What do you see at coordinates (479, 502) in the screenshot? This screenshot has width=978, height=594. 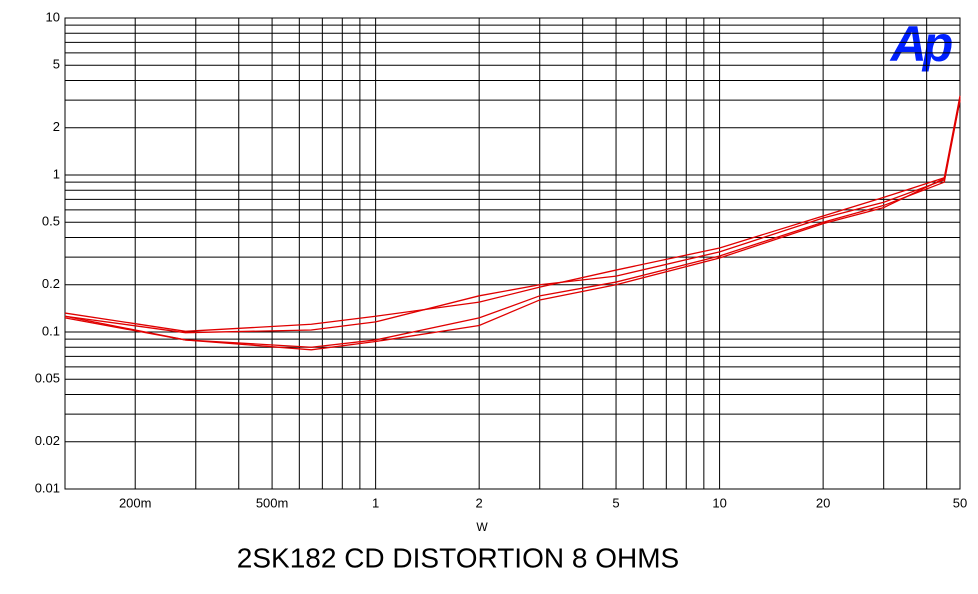 I see `x-tick-label: 2` at bounding box center [479, 502].